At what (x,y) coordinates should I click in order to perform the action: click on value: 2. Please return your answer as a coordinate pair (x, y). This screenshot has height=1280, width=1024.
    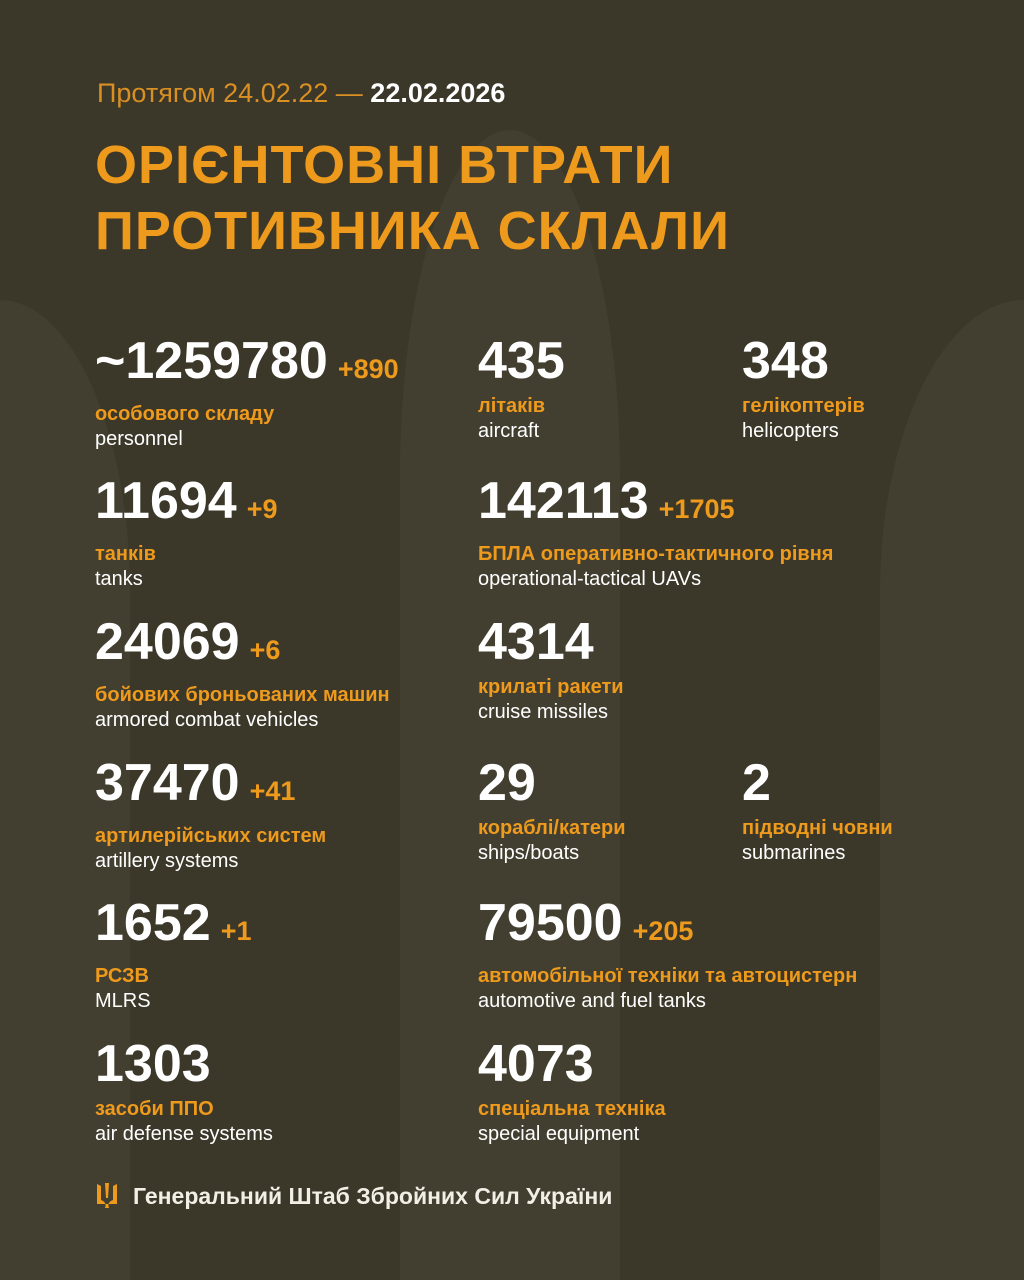
    Looking at the image, I should click on (756, 783).